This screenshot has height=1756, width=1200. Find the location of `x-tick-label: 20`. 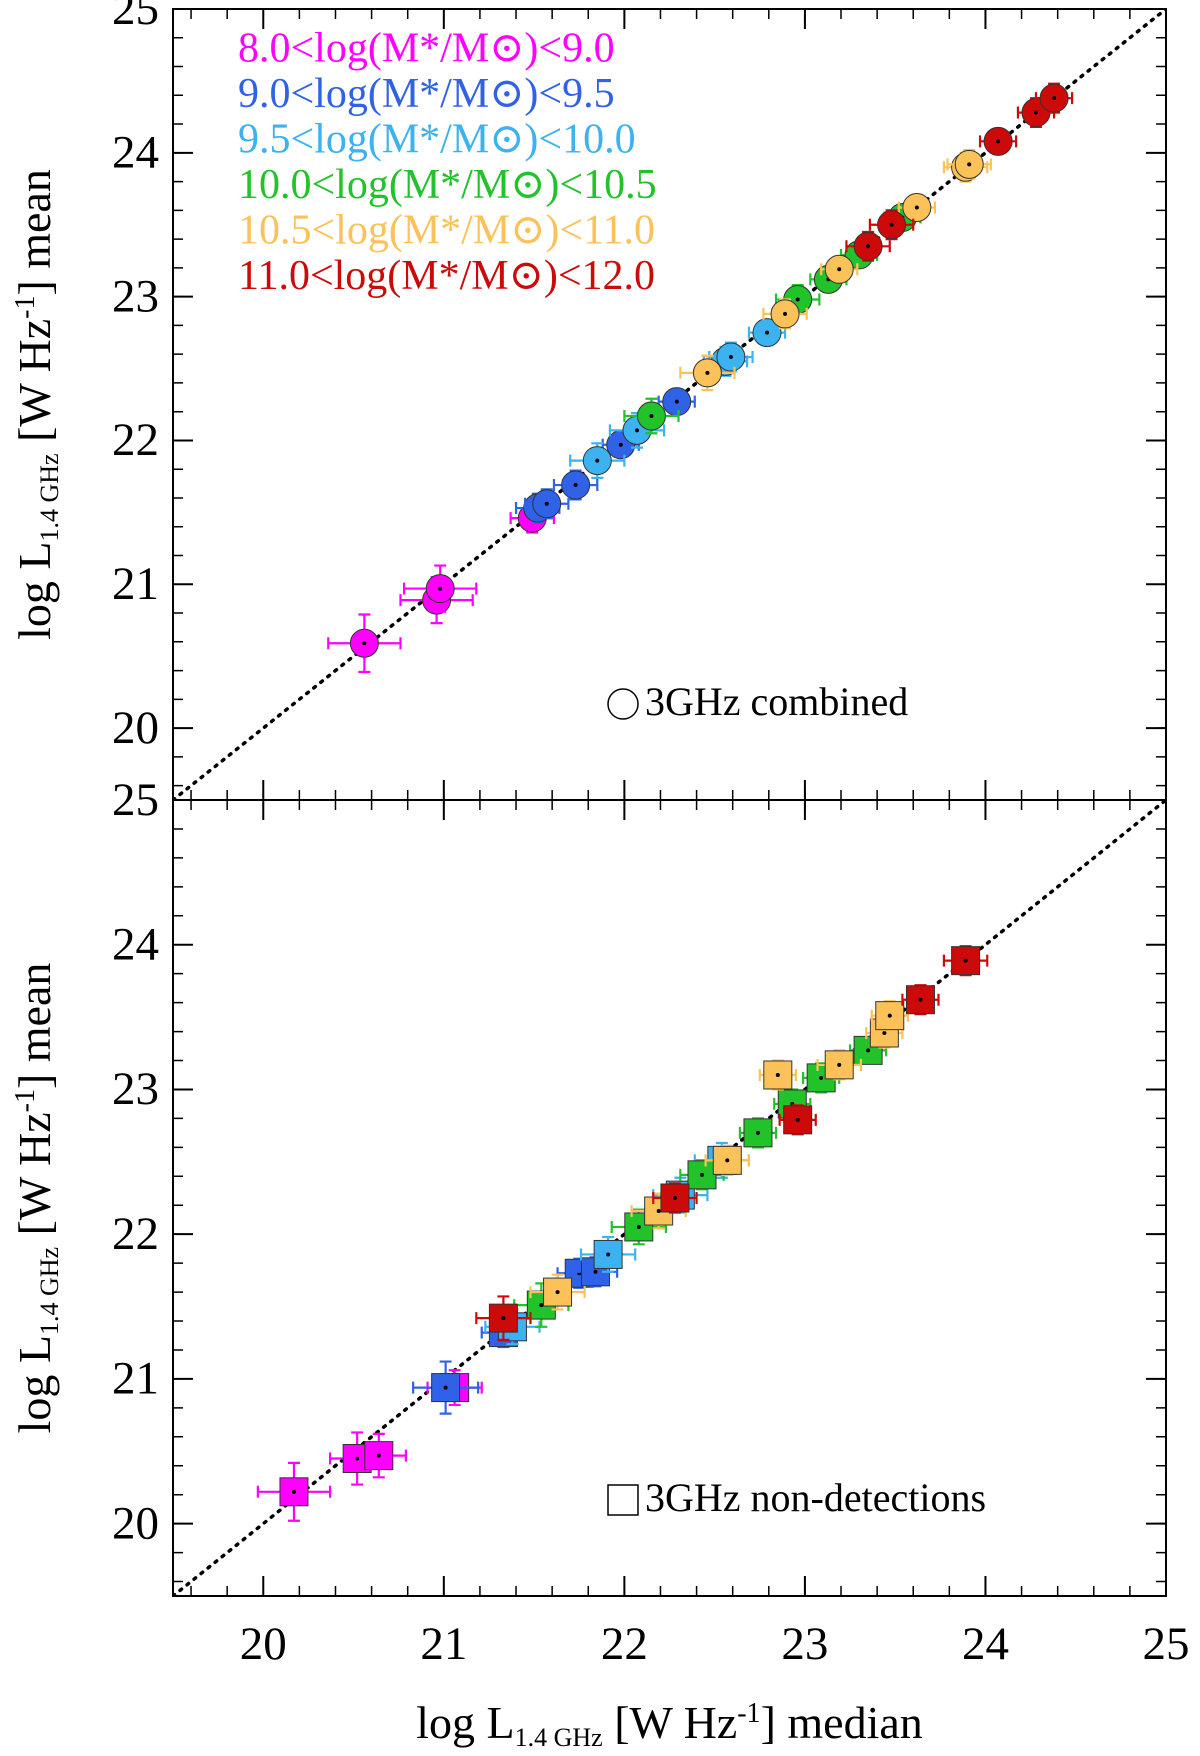

x-tick-label: 20 is located at coordinates (263, 1644).